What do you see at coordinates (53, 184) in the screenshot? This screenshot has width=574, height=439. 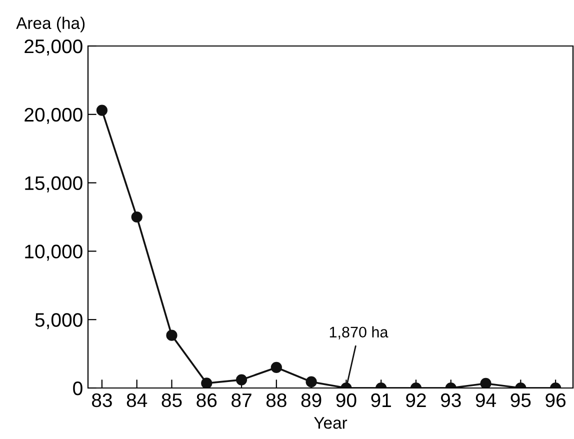 I see `y-tick-label: 15,000` at bounding box center [53, 184].